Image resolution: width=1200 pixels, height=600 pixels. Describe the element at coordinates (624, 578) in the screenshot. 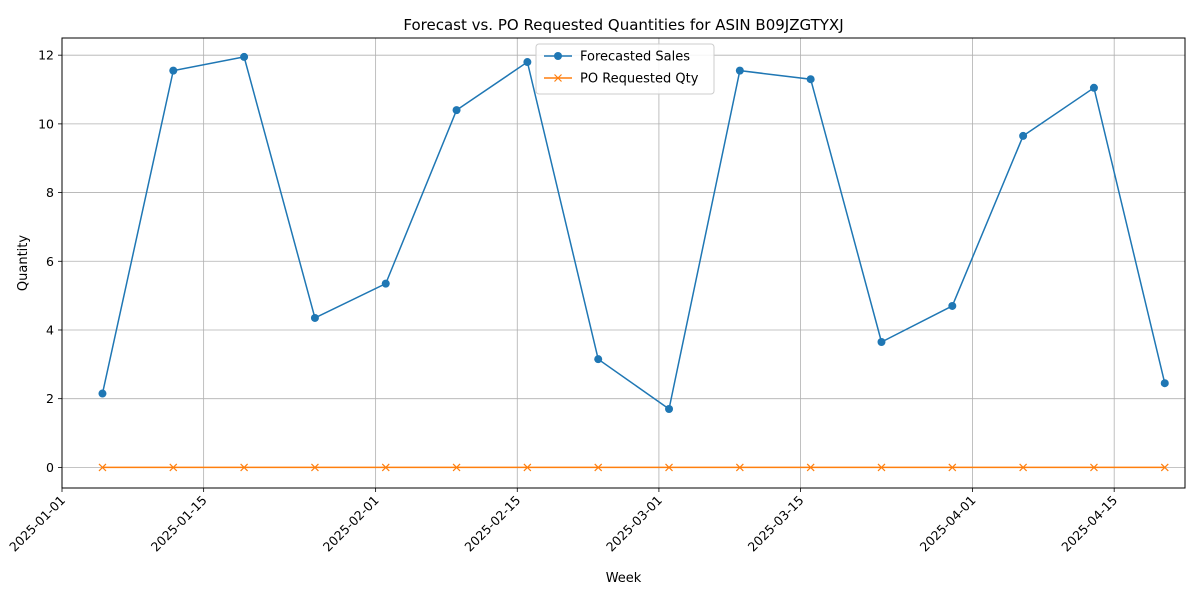

I see `x-axis-label: Week` at that location.